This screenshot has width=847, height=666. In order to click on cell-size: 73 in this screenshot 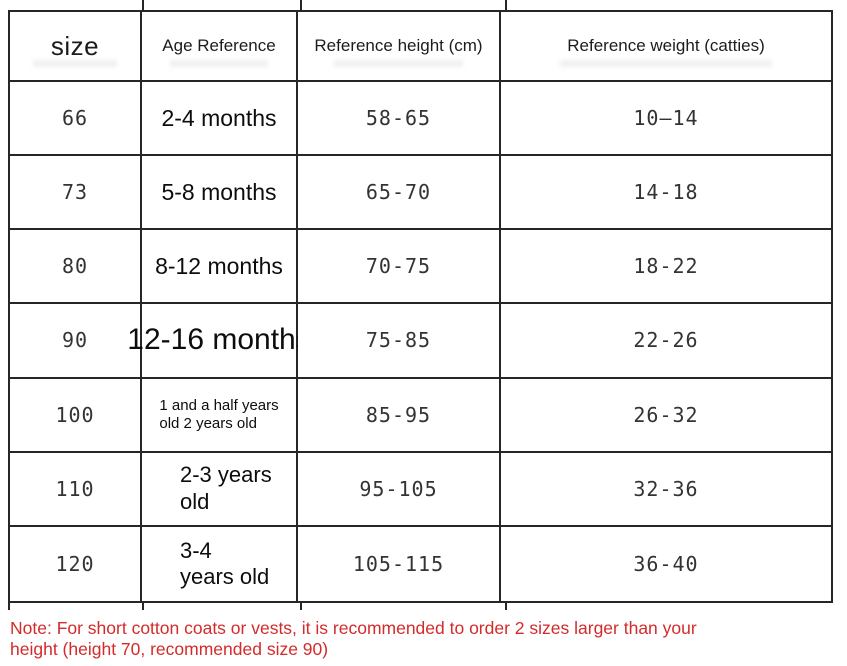, I will do `click(76, 193)`.